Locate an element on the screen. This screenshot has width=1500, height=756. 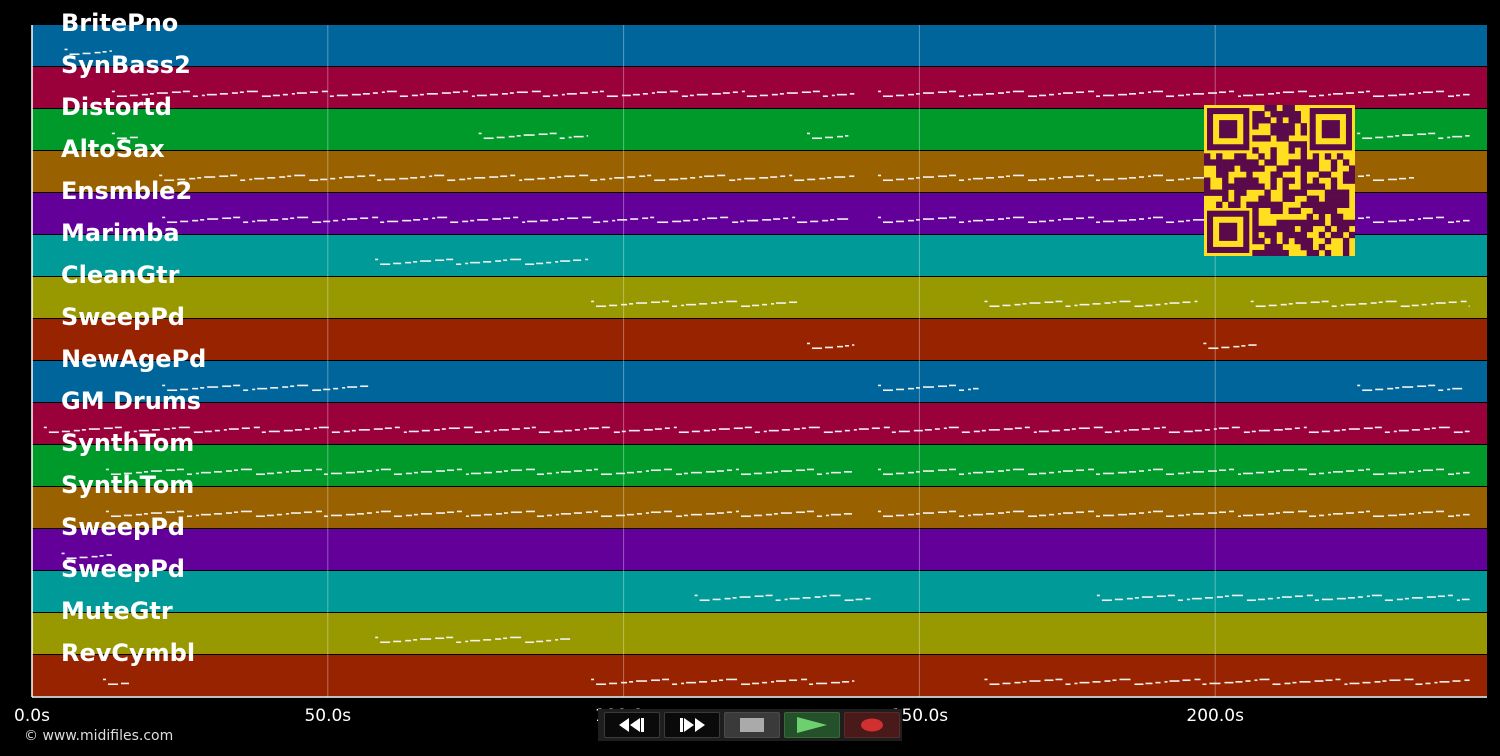
fast-forward-button is located at coordinates (692, 725).